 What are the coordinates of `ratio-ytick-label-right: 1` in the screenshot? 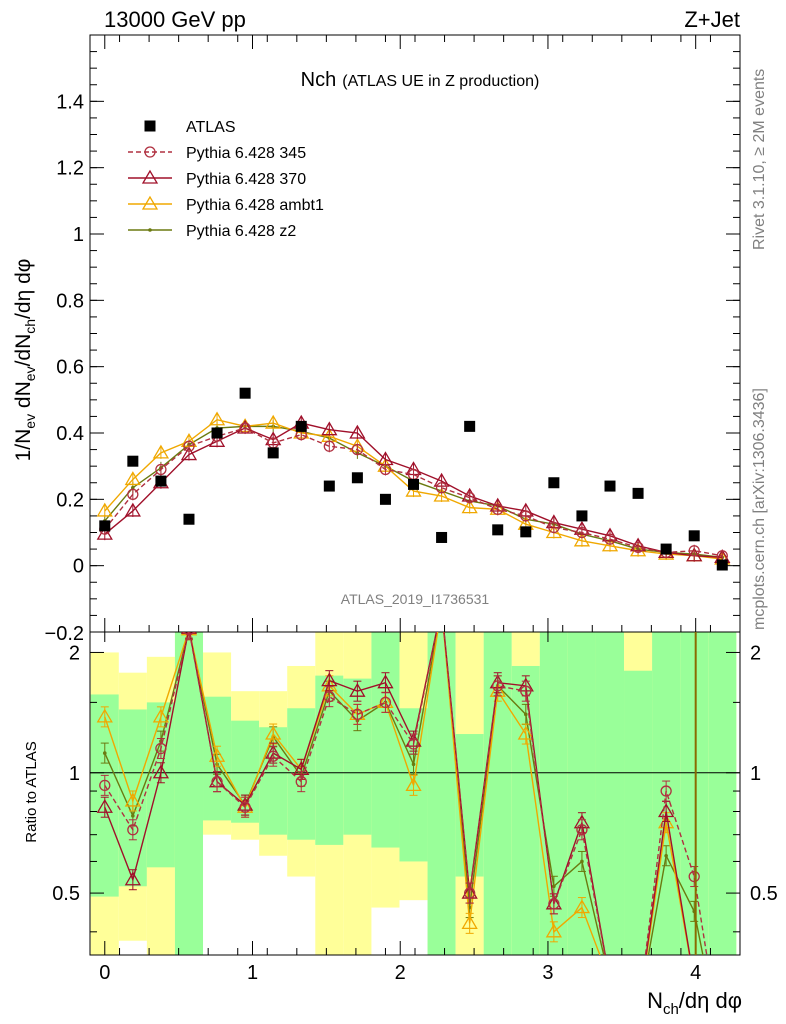 It's located at (755, 774).